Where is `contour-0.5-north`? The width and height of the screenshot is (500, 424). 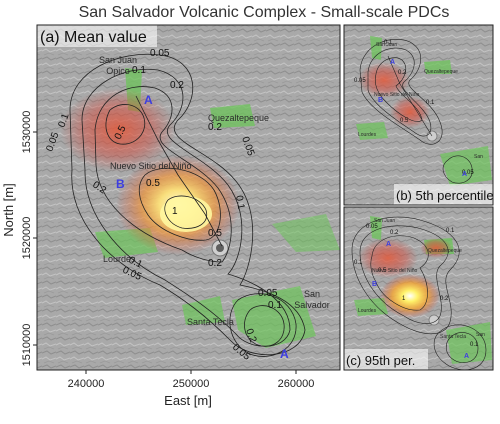
contour-0.5-north is located at coordinates (125, 124).